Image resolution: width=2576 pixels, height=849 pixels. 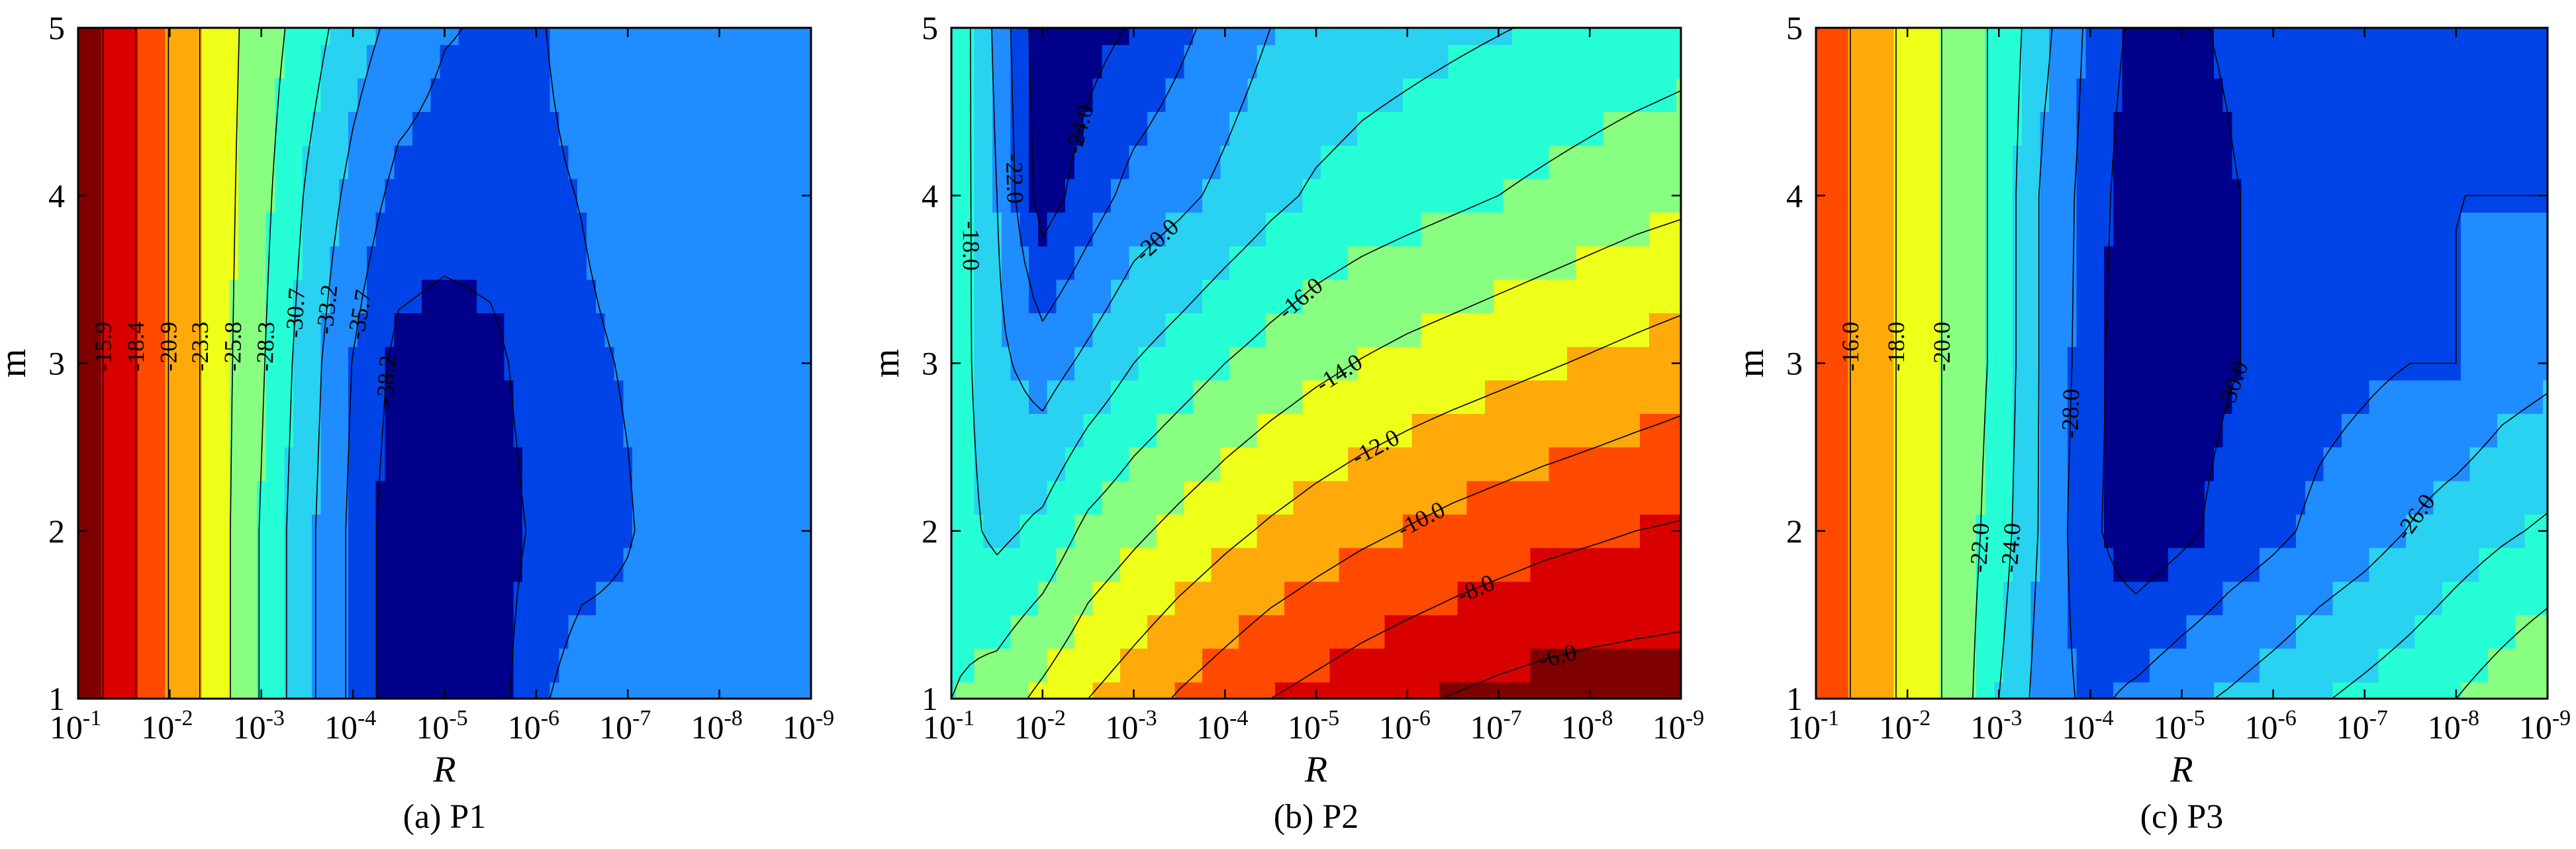 I want to click on x-tick-label: 10-7, so click(x=1495, y=726).